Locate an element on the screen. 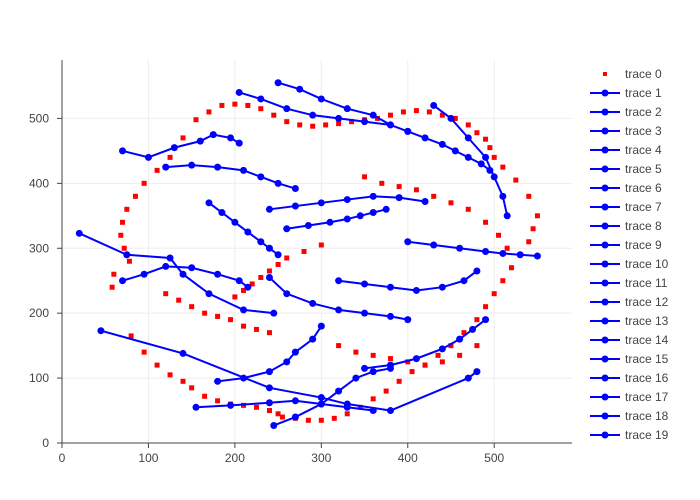  legend-item: trace 18 is located at coordinates (629, 416).